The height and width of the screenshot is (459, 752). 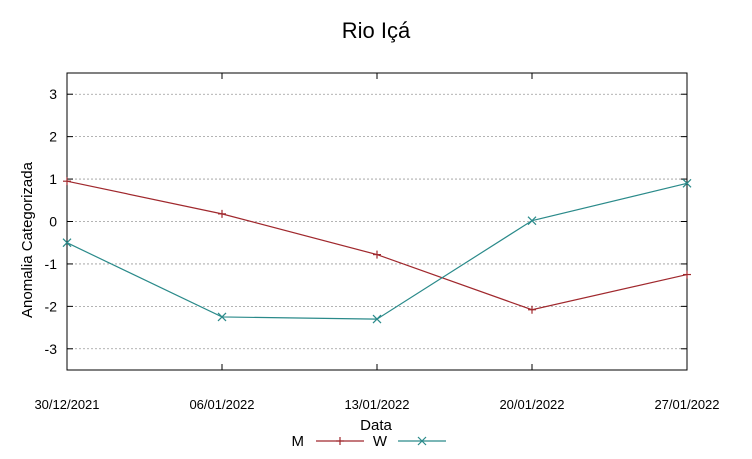 What do you see at coordinates (53, 94) in the screenshot?
I see `y-tick-label: 3` at bounding box center [53, 94].